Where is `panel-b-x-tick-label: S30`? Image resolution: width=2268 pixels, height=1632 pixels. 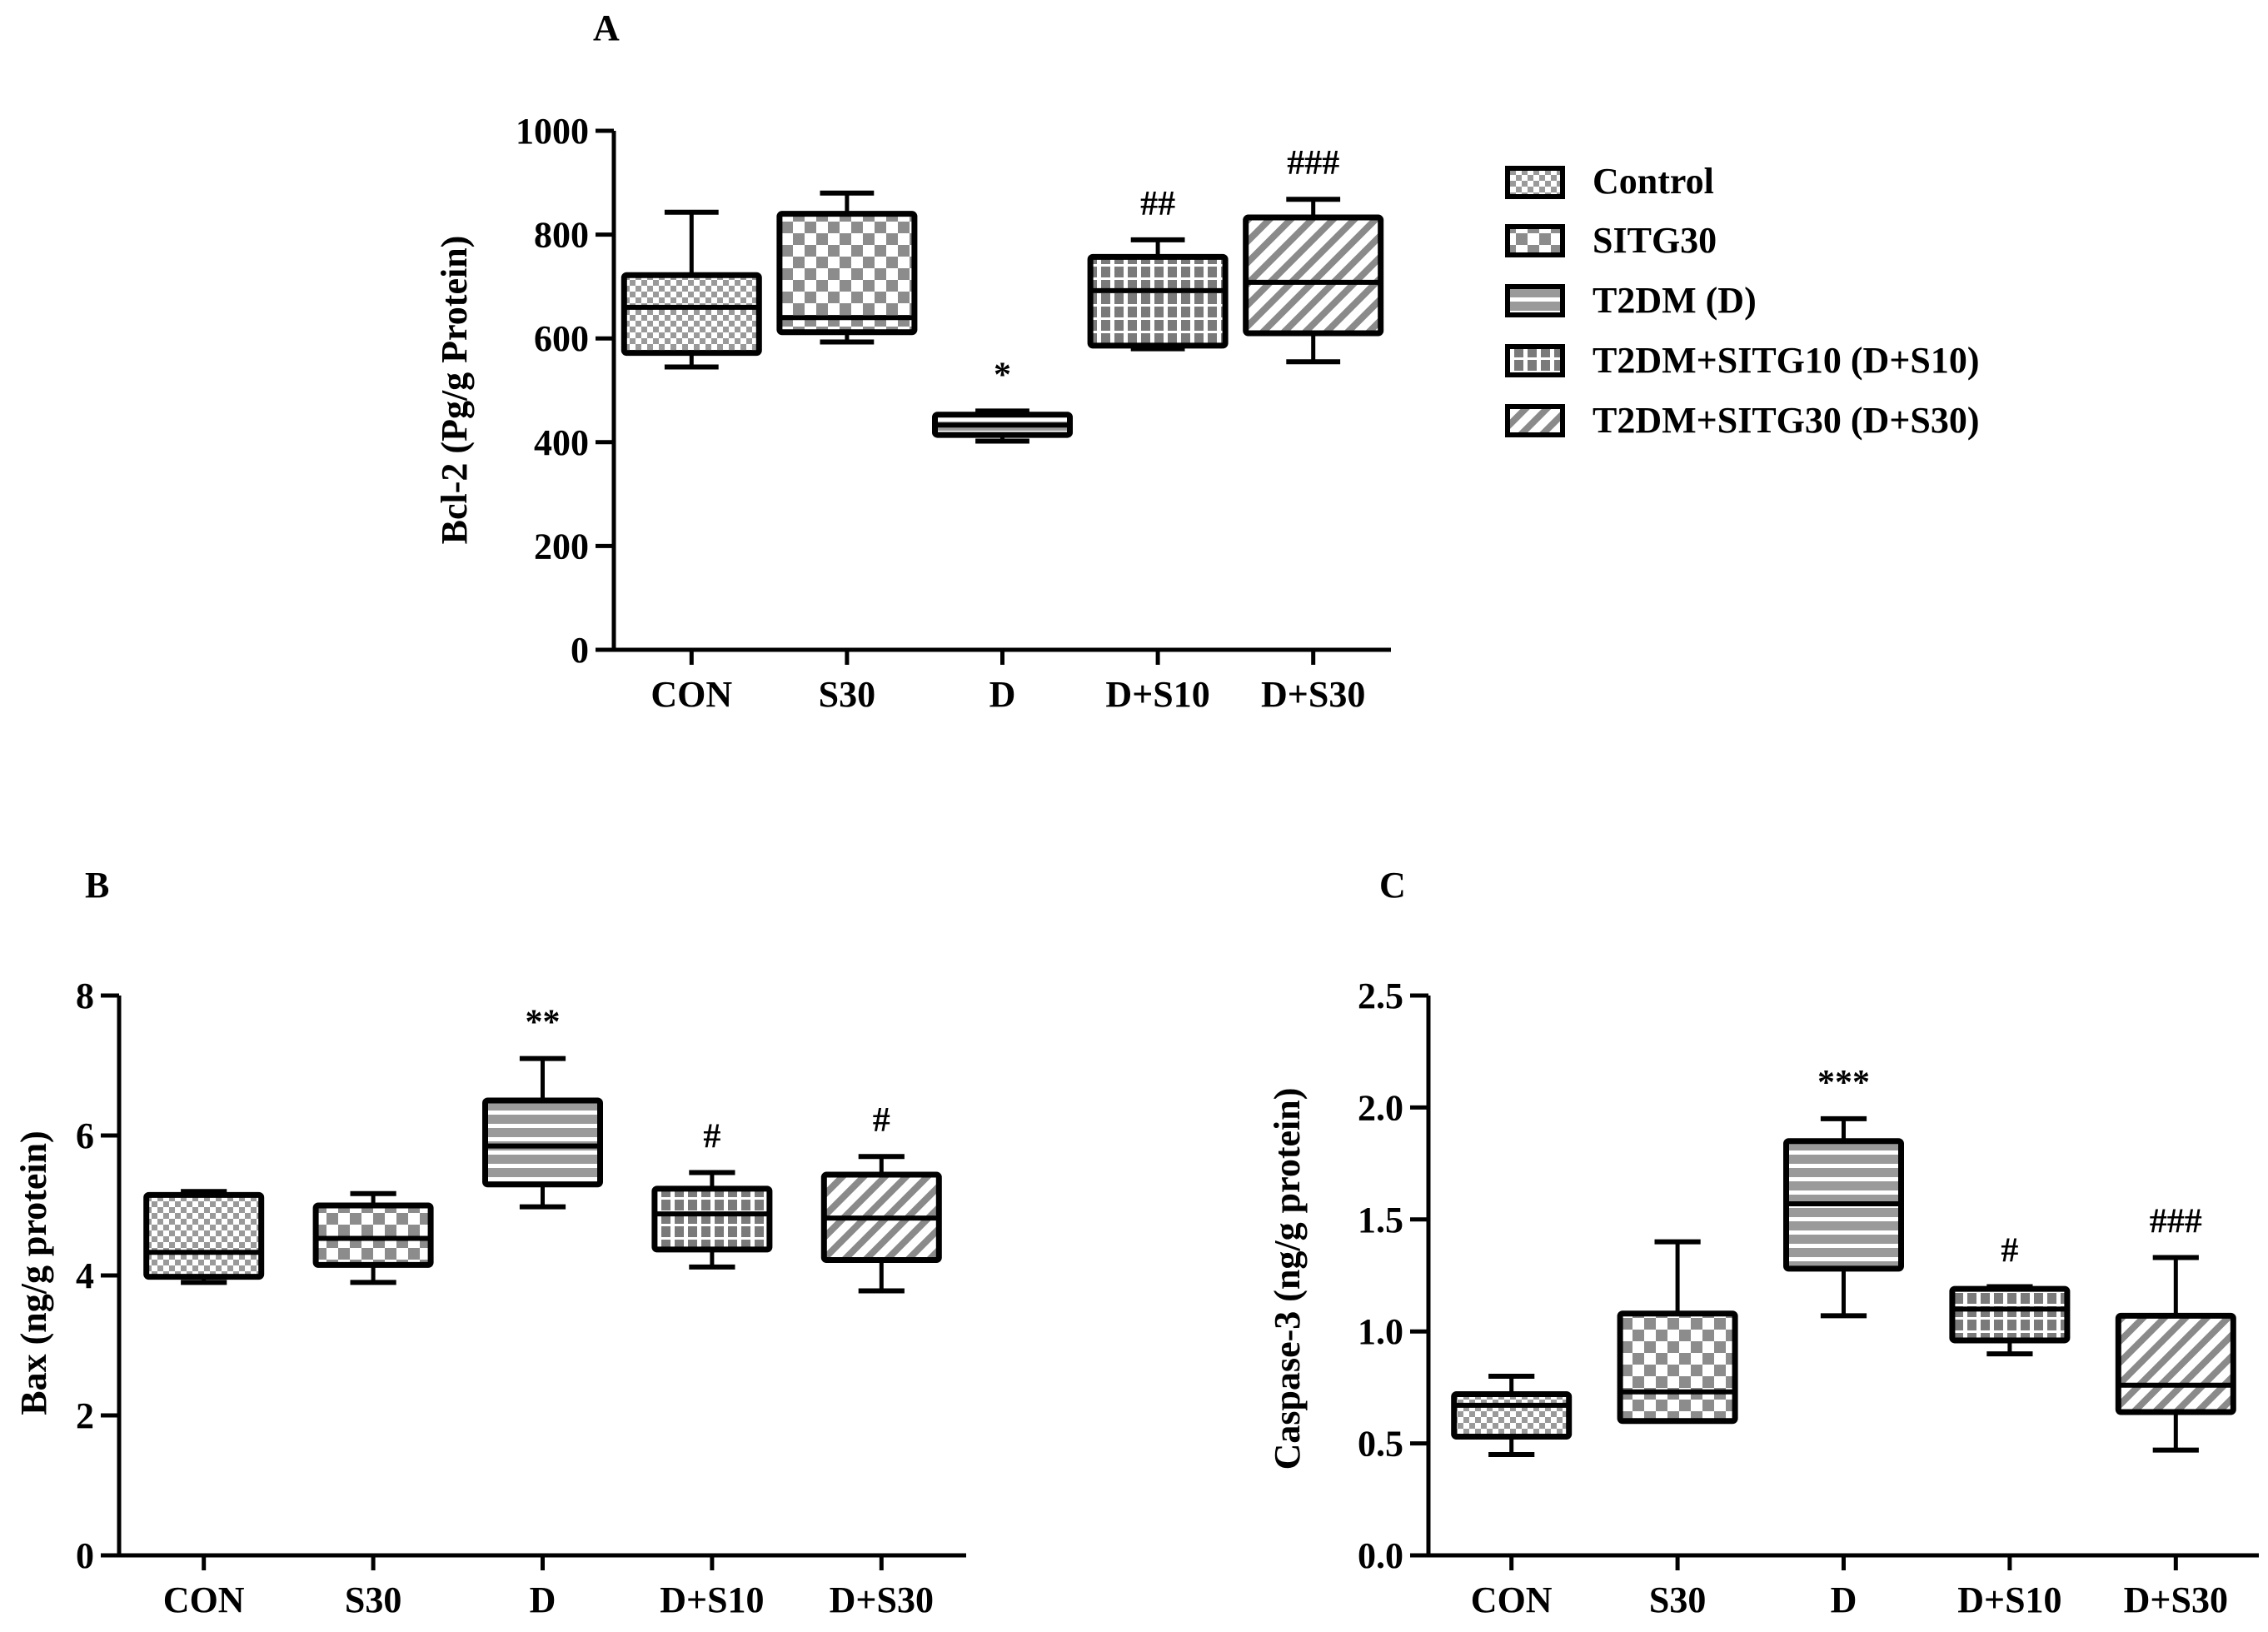 panel-b-x-tick-label: S30 is located at coordinates (373, 1600).